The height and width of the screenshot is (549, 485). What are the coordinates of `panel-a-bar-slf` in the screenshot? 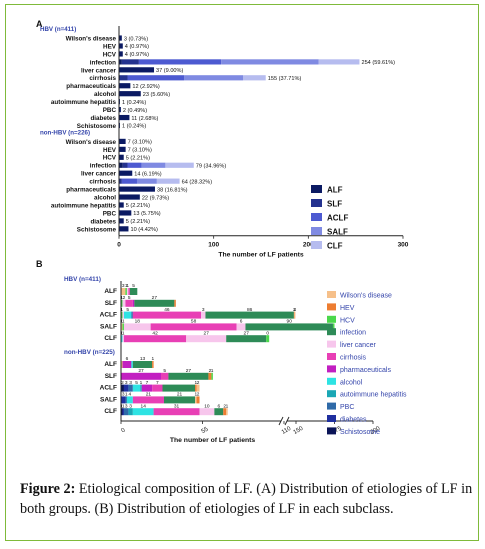 It's located at (120, 181).